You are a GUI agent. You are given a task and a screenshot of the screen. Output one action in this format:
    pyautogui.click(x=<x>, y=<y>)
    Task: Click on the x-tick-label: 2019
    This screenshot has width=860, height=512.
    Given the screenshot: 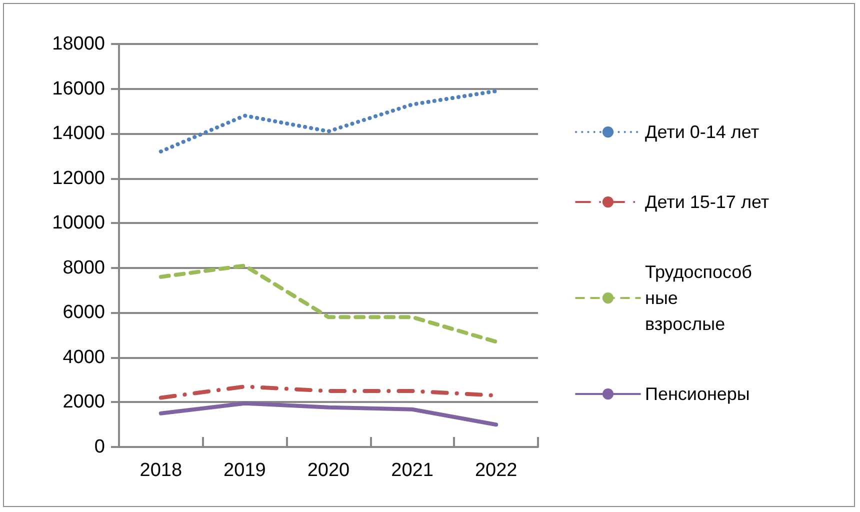 What is the action you would take?
    pyautogui.click(x=245, y=470)
    